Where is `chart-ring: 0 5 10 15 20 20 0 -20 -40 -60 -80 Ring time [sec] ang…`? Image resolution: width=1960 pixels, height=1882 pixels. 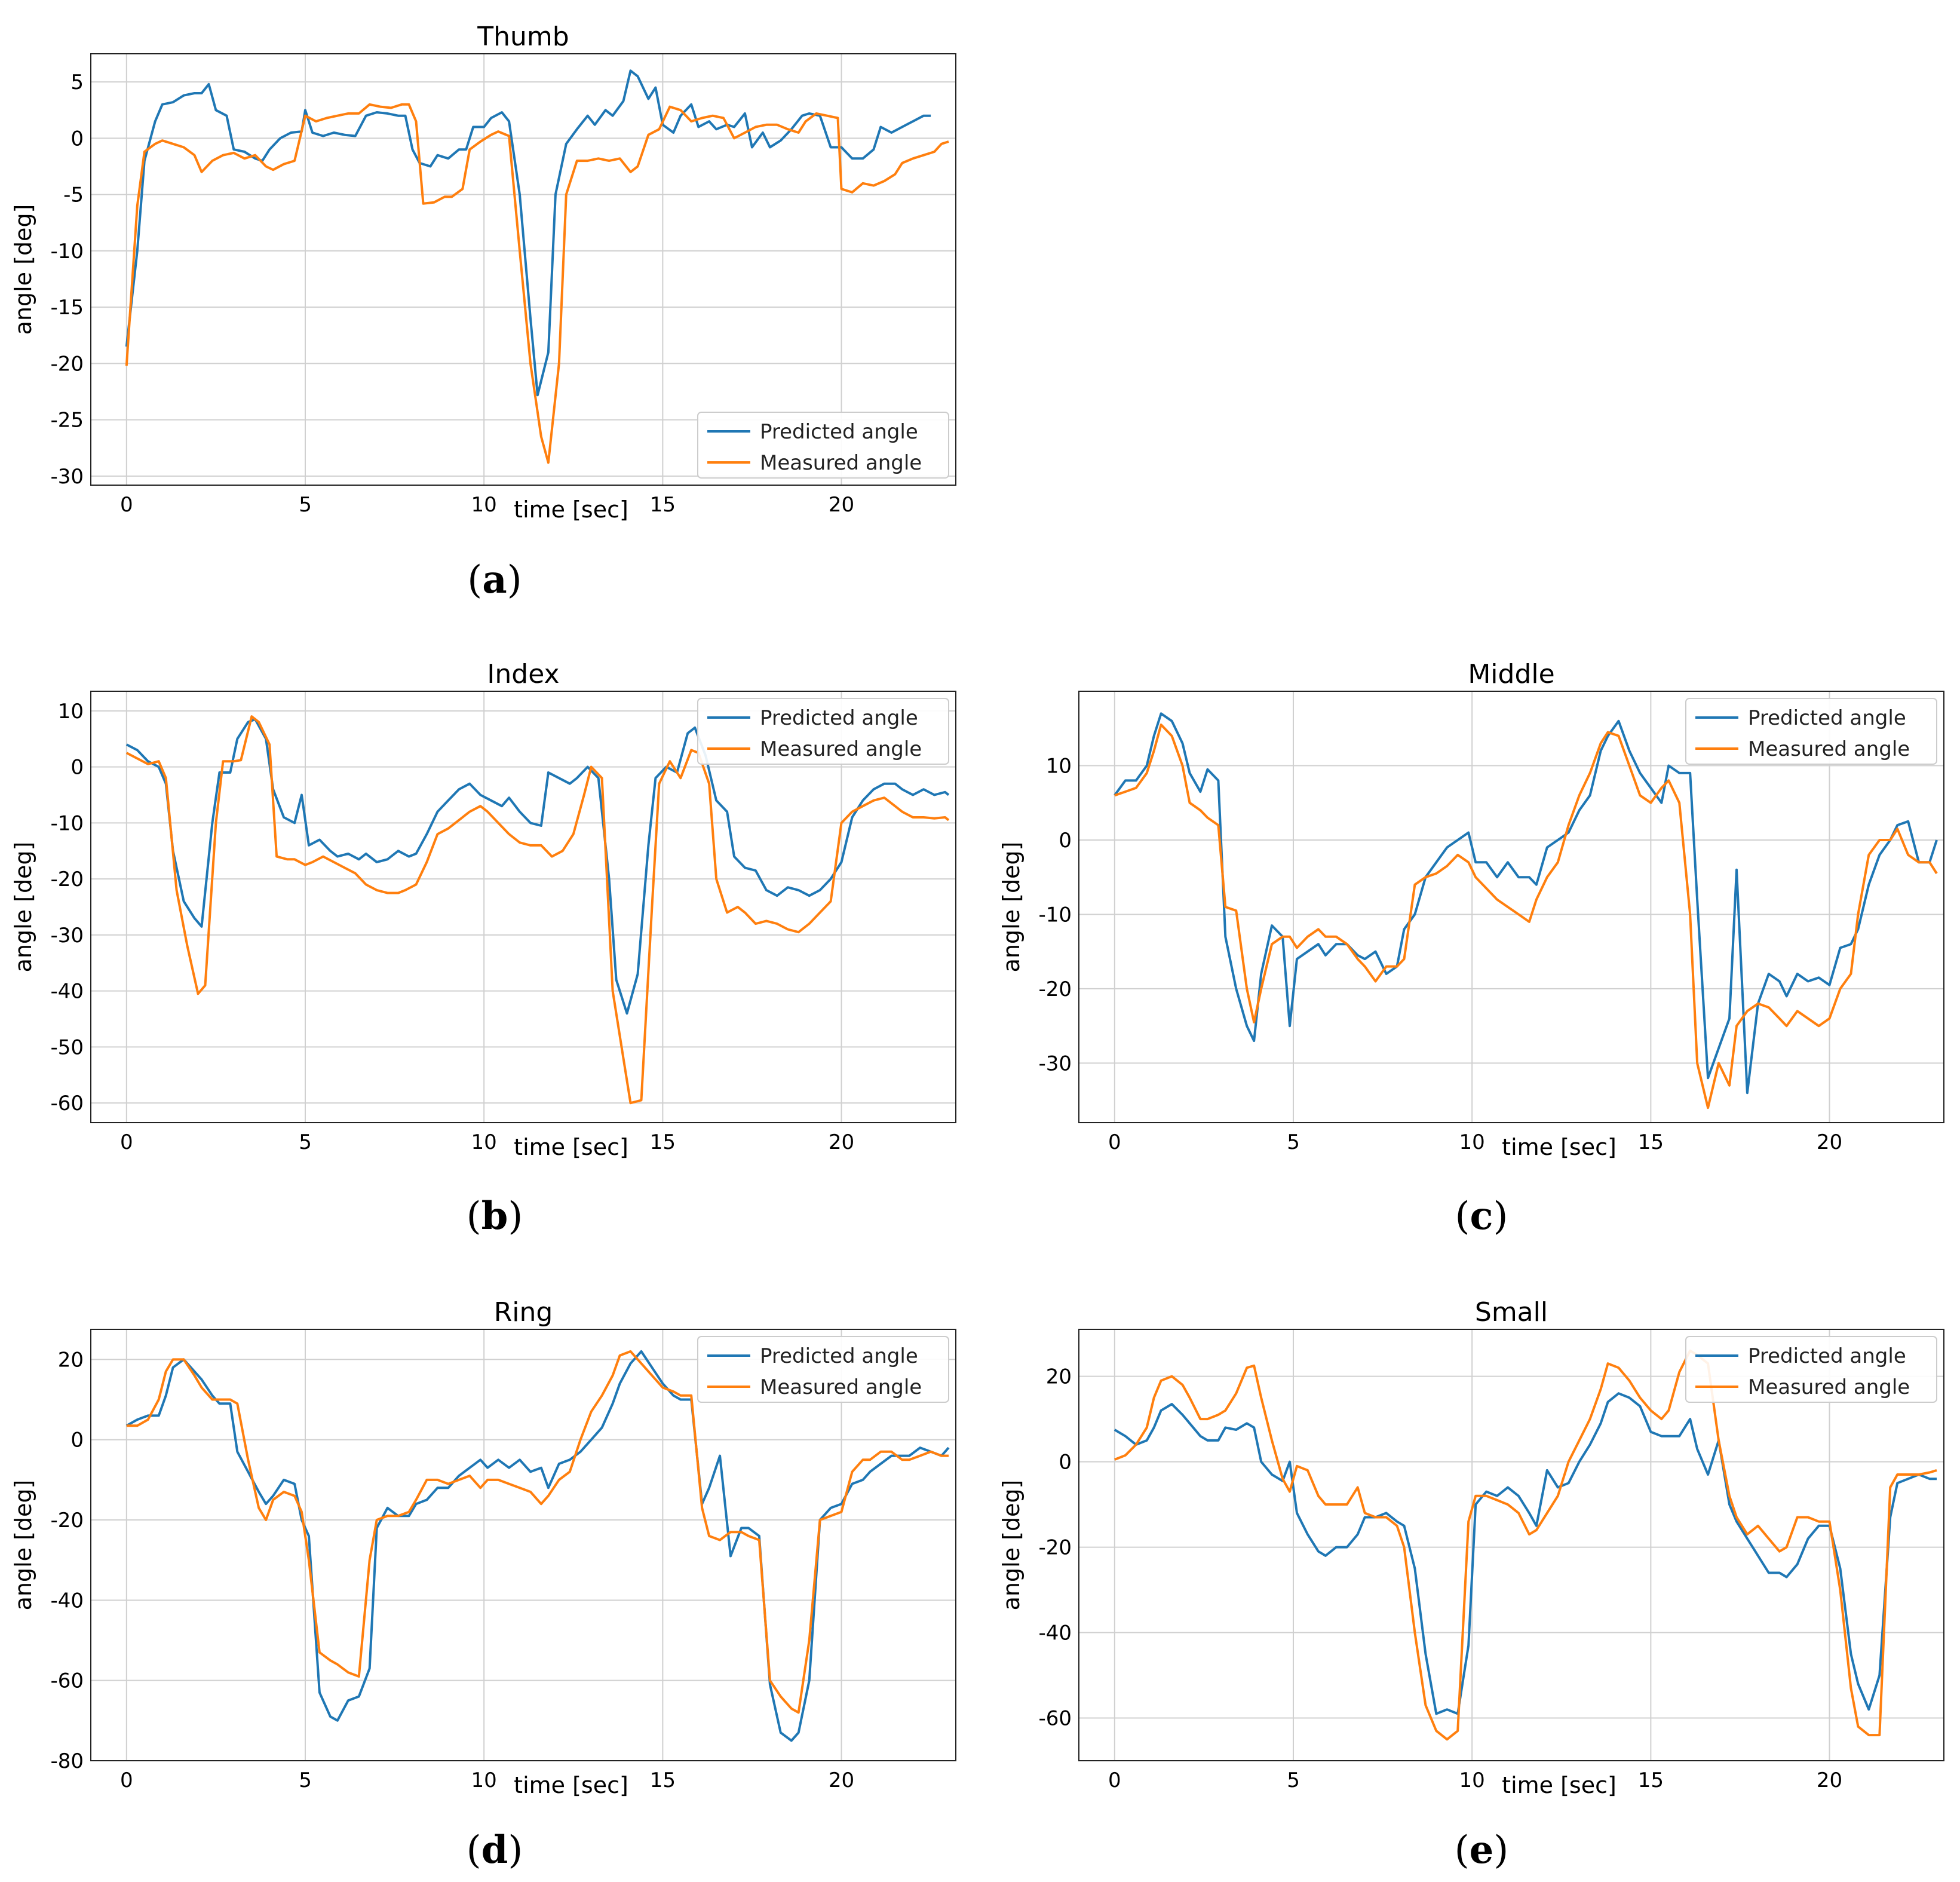 chart-ring: 0 5 10 15 20 20 0 -20 -40 -60 -80 Ring time [sec] ang… is located at coordinates (483, 1584).